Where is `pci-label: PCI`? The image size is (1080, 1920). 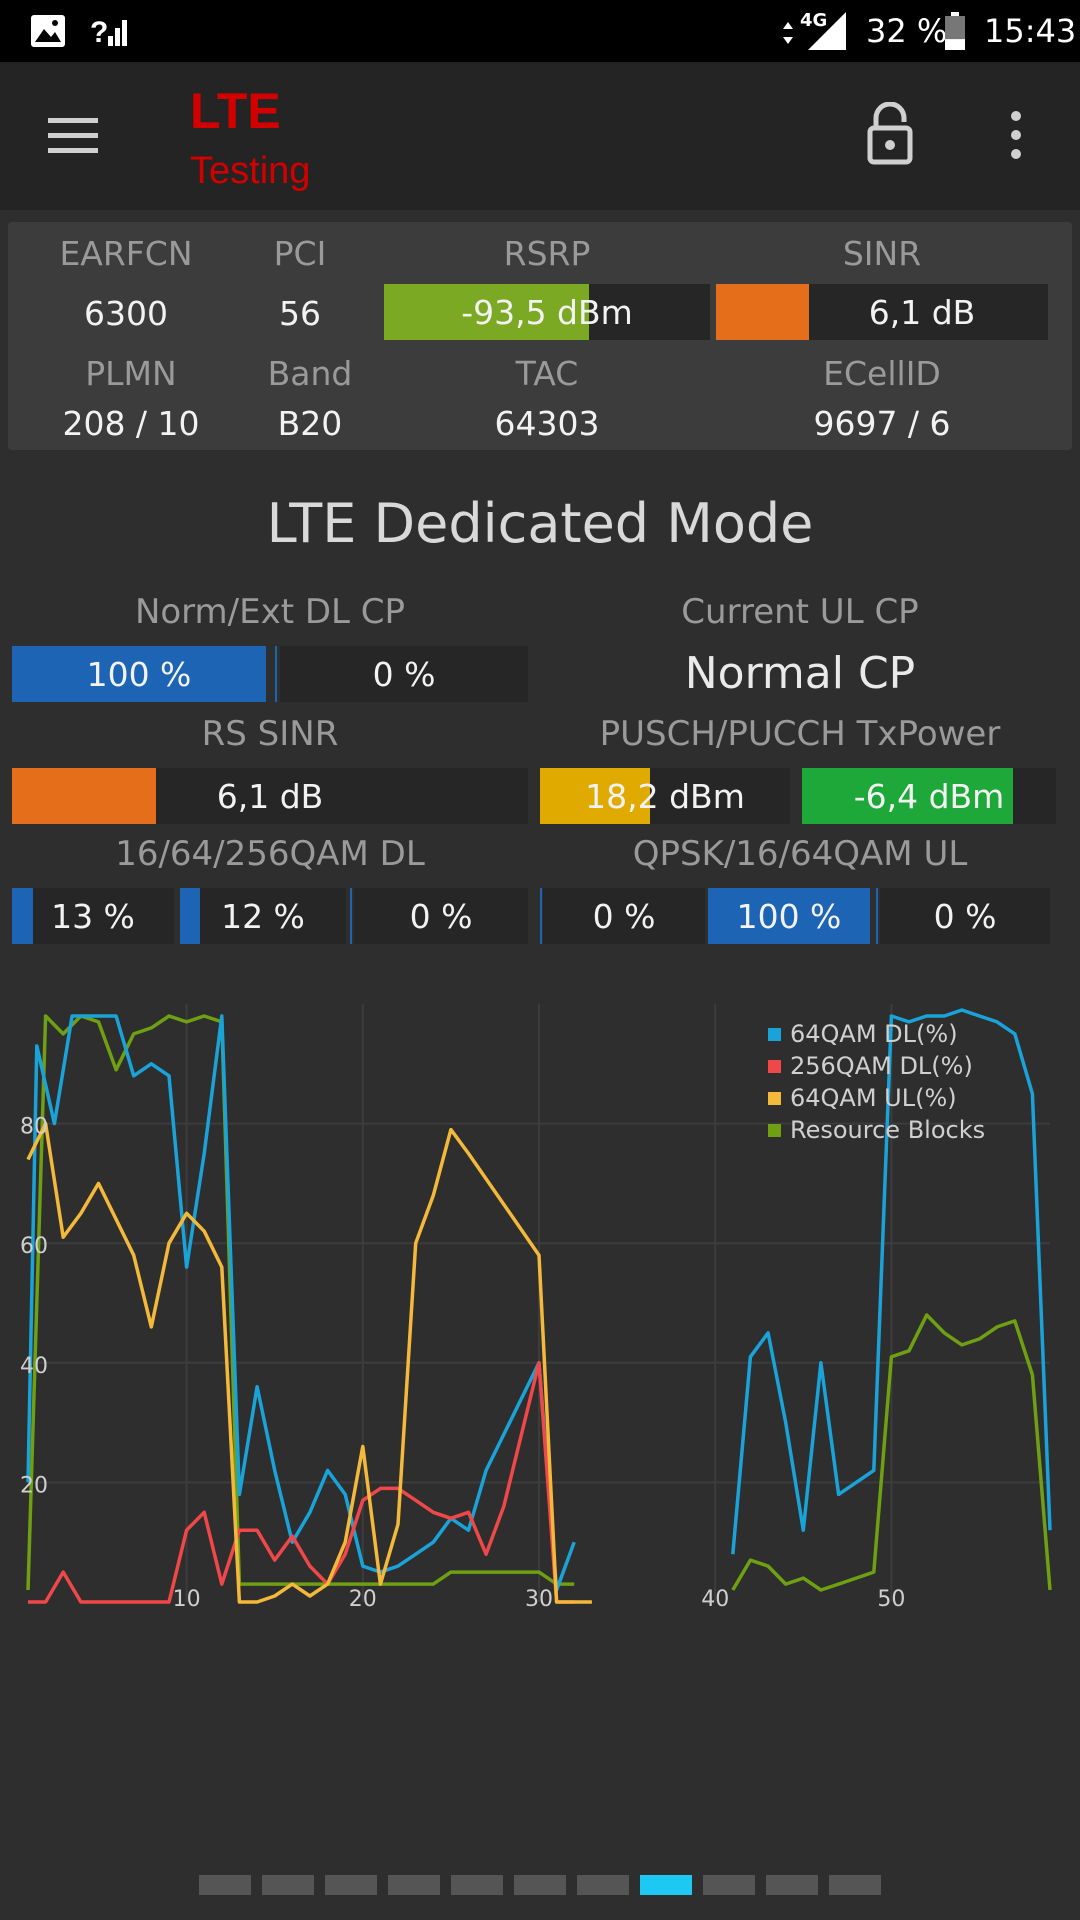 pci-label: PCI is located at coordinates (300, 253).